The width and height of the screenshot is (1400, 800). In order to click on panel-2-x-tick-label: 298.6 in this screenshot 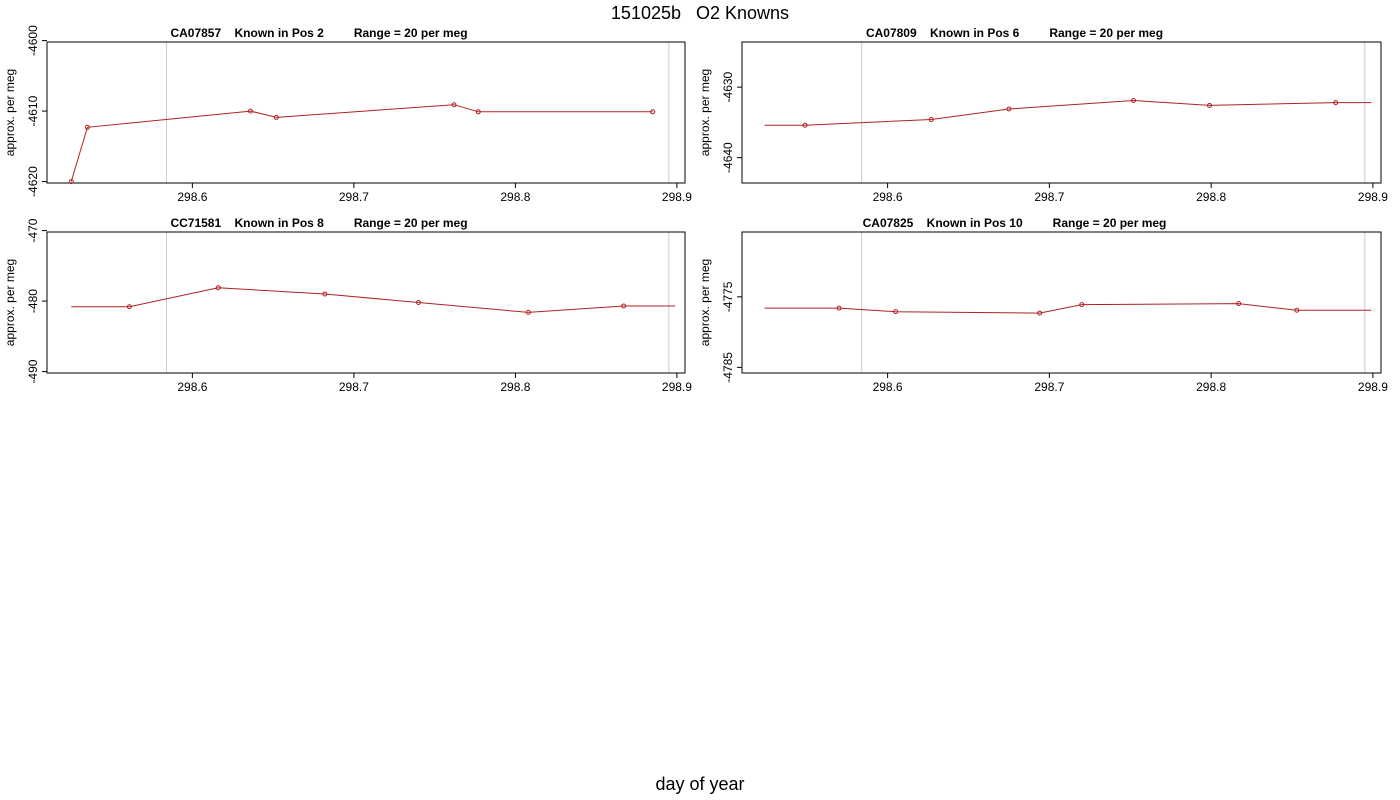, I will do `click(888, 197)`.